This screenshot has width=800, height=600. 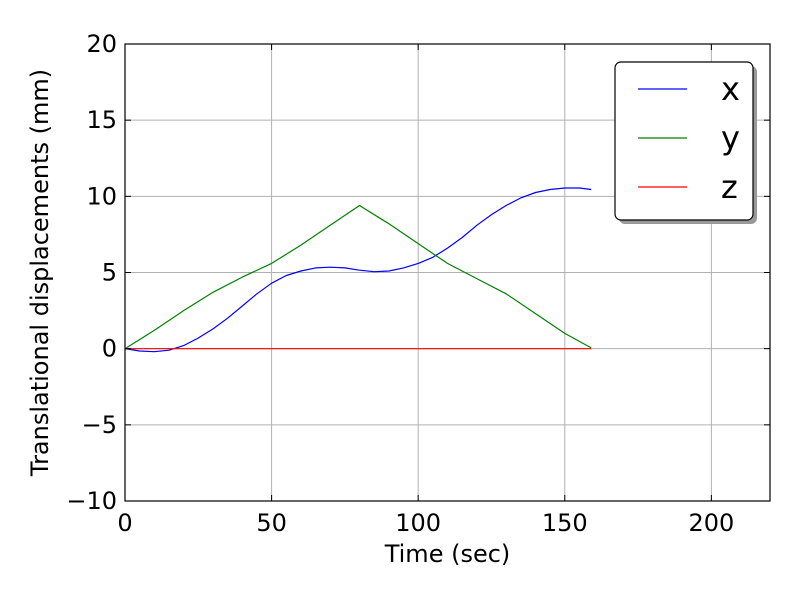 What do you see at coordinates (91, 501) in the screenshot?
I see `y-tick-label: −10` at bounding box center [91, 501].